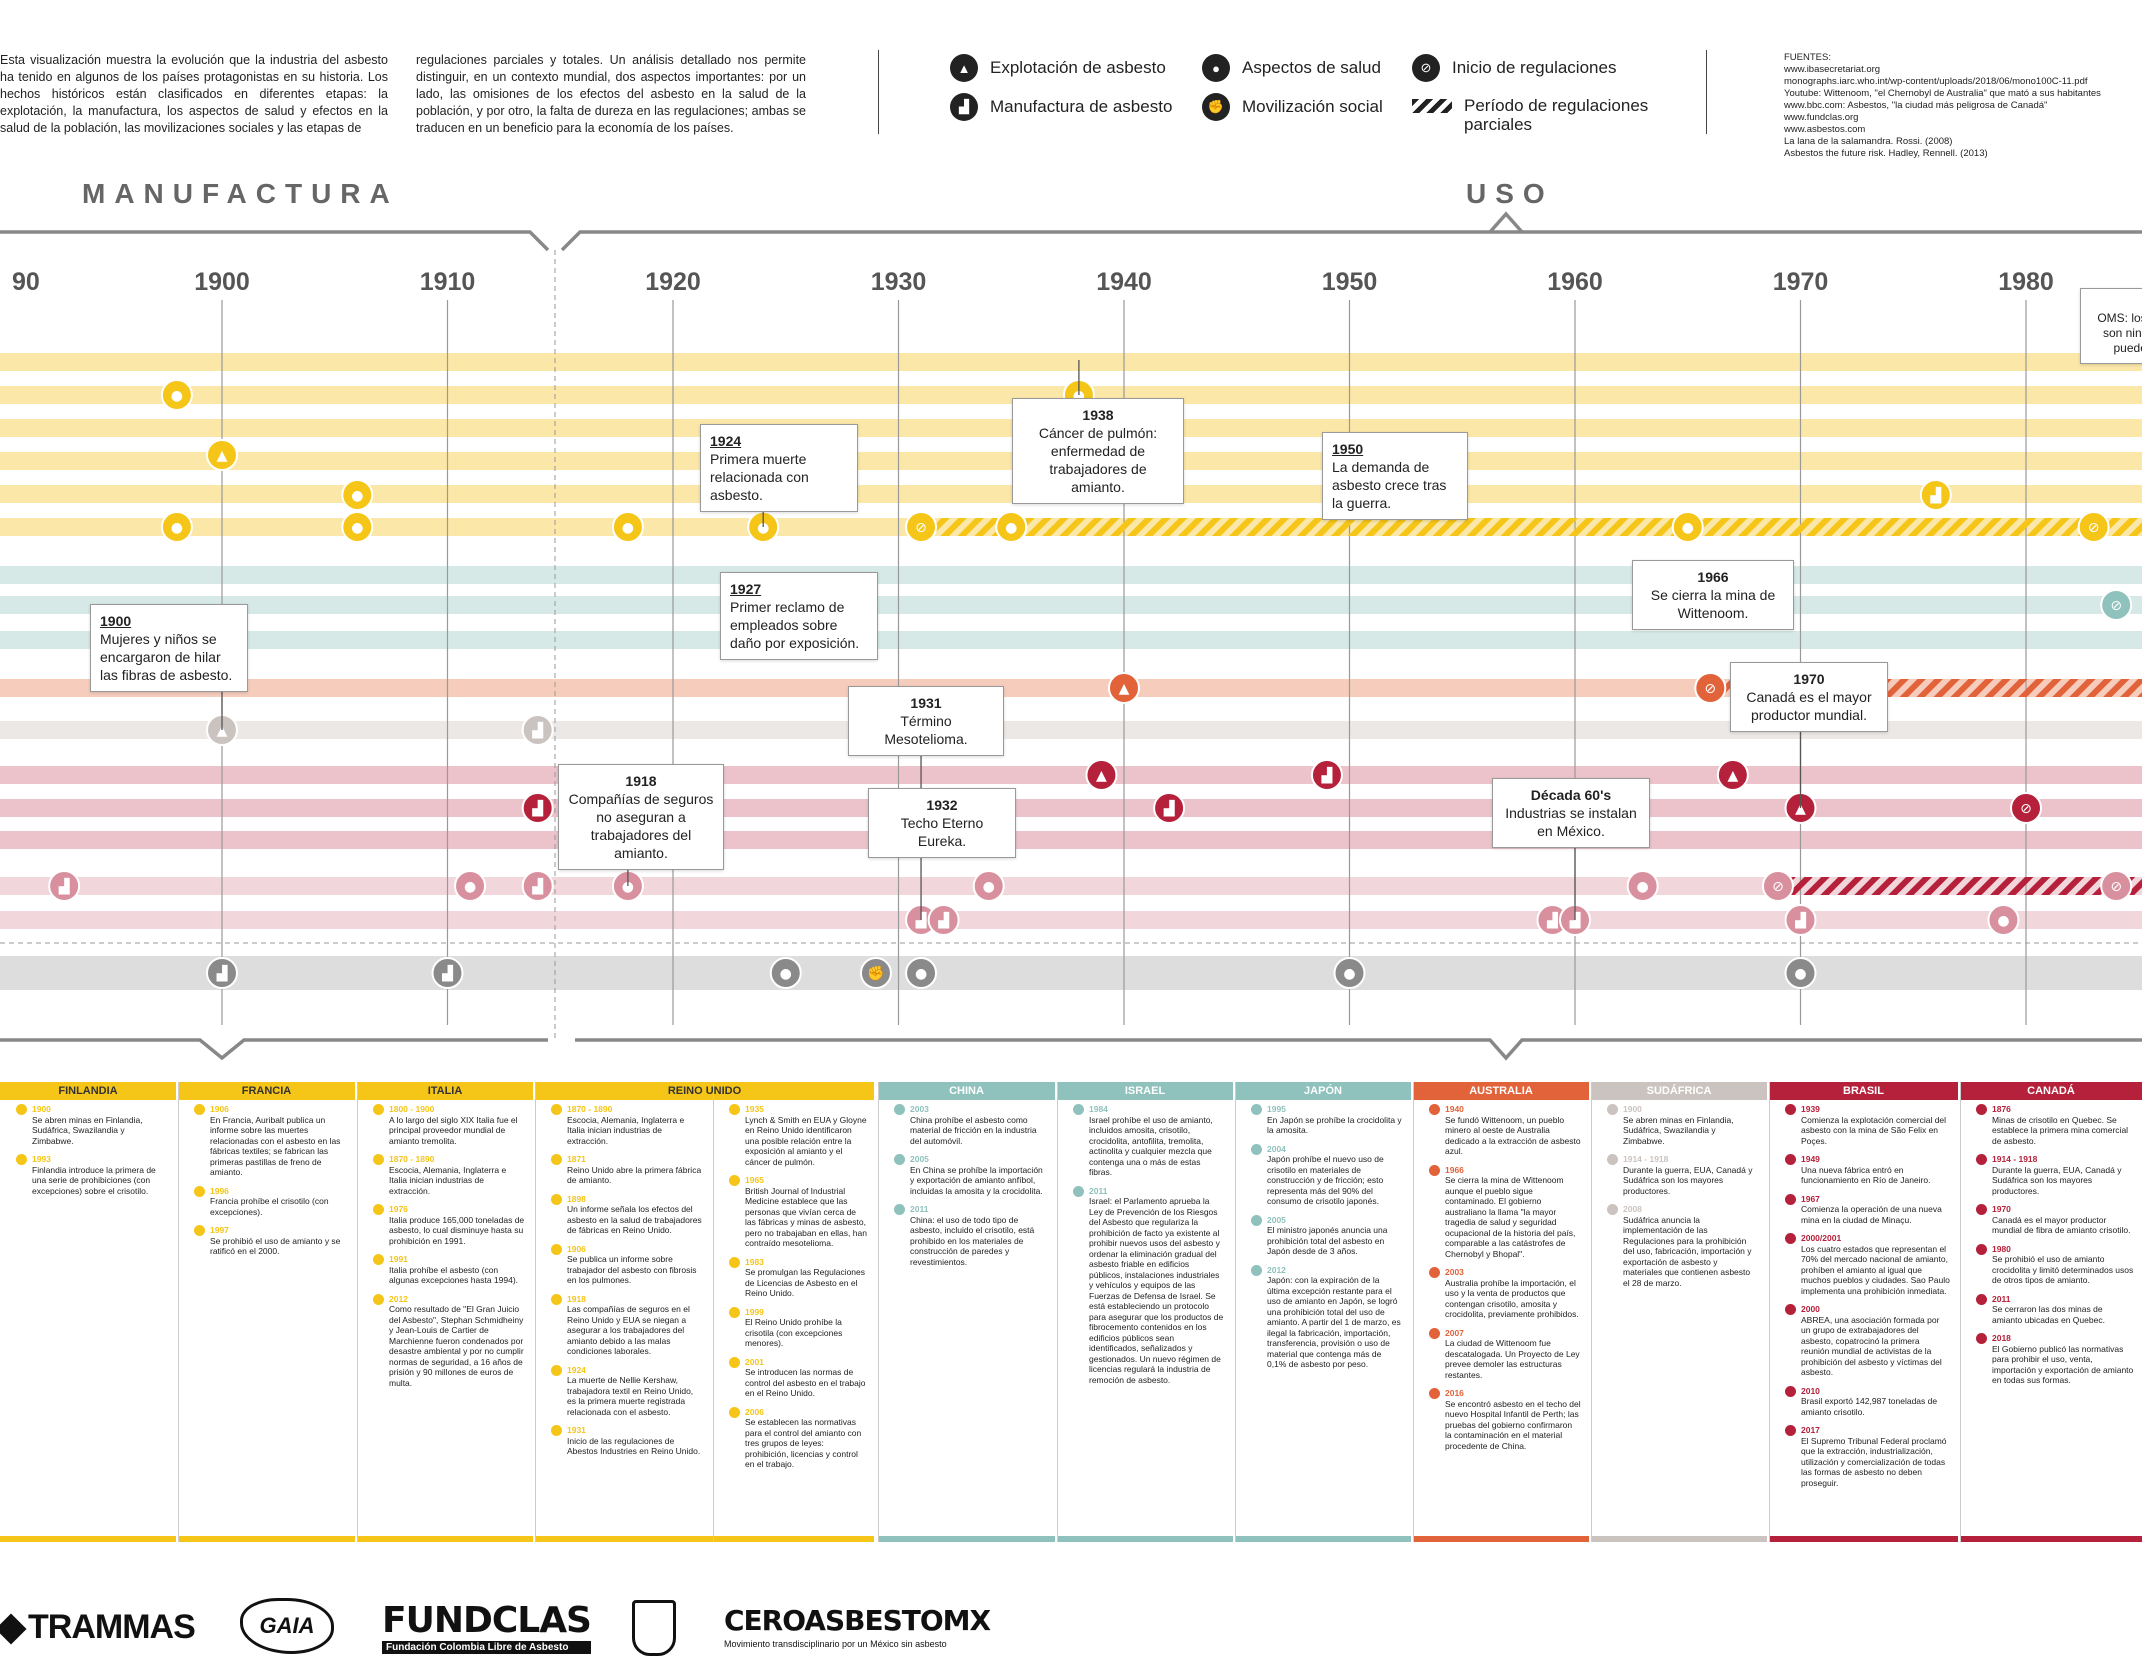 This screenshot has height=1676, width=2142. Describe the element at coordinates (2116, 886) in the screenshot. I see `event-marker-prohibited-icon: ⊘` at that location.